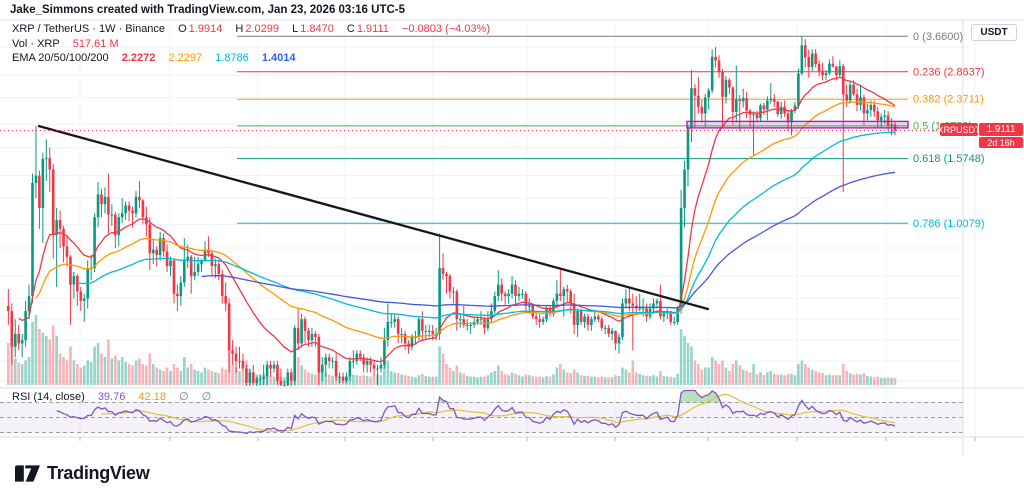  What do you see at coordinates (949, 72) in the screenshot?
I see `fib-label: 0.236 (2.8637)` at bounding box center [949, 72].